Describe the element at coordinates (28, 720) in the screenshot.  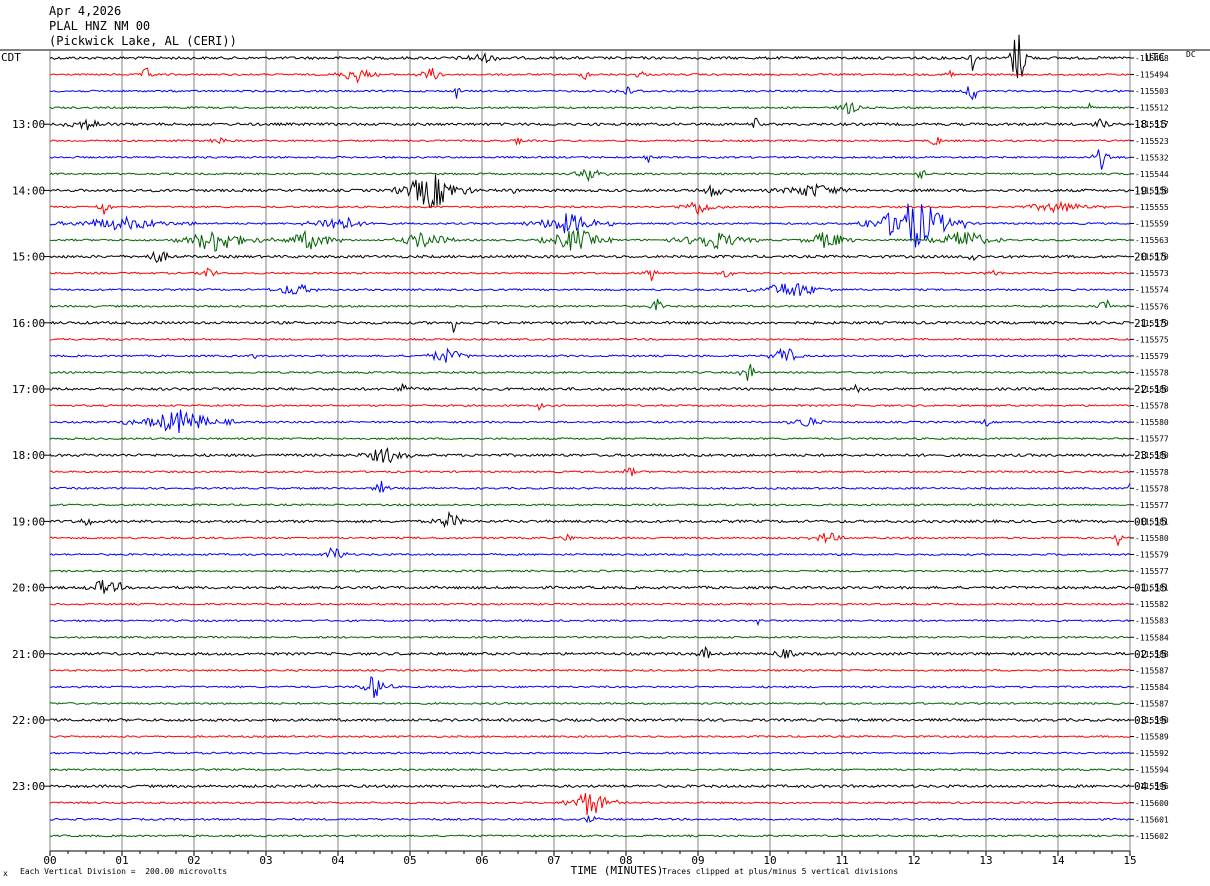
I see `left-hour-label: 22:00` at that location.